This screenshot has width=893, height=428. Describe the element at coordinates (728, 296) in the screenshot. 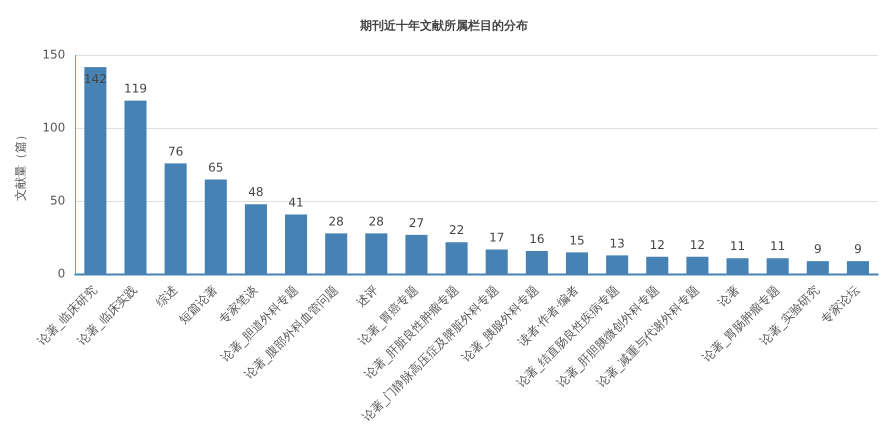

I see `x-tick-label: 论著` at that location.